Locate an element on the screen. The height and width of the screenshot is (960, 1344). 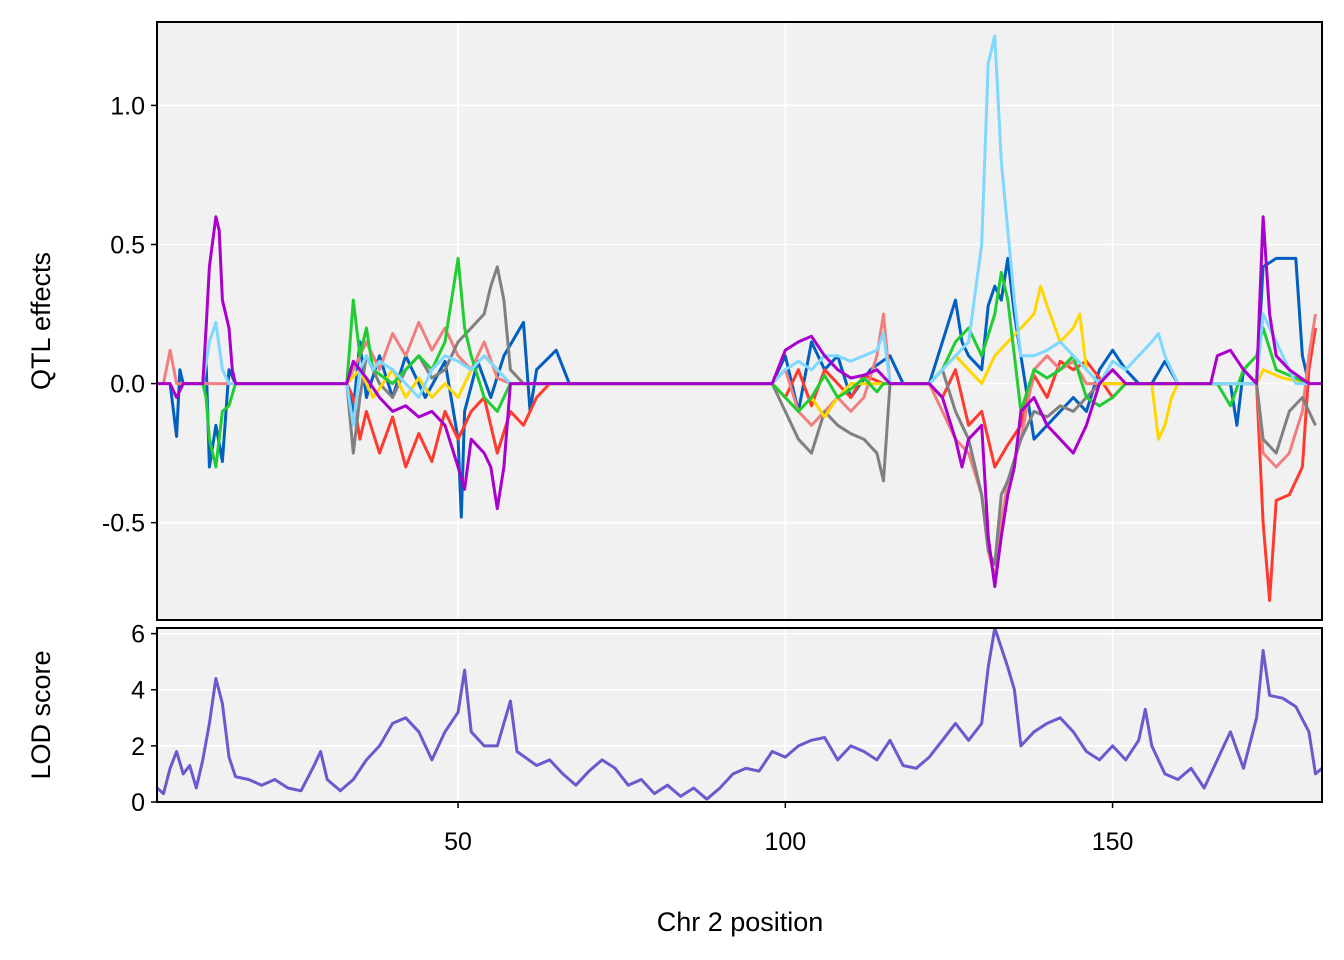
lod-x-ticks: 50 100 150 is located at coordinates (788, 829).